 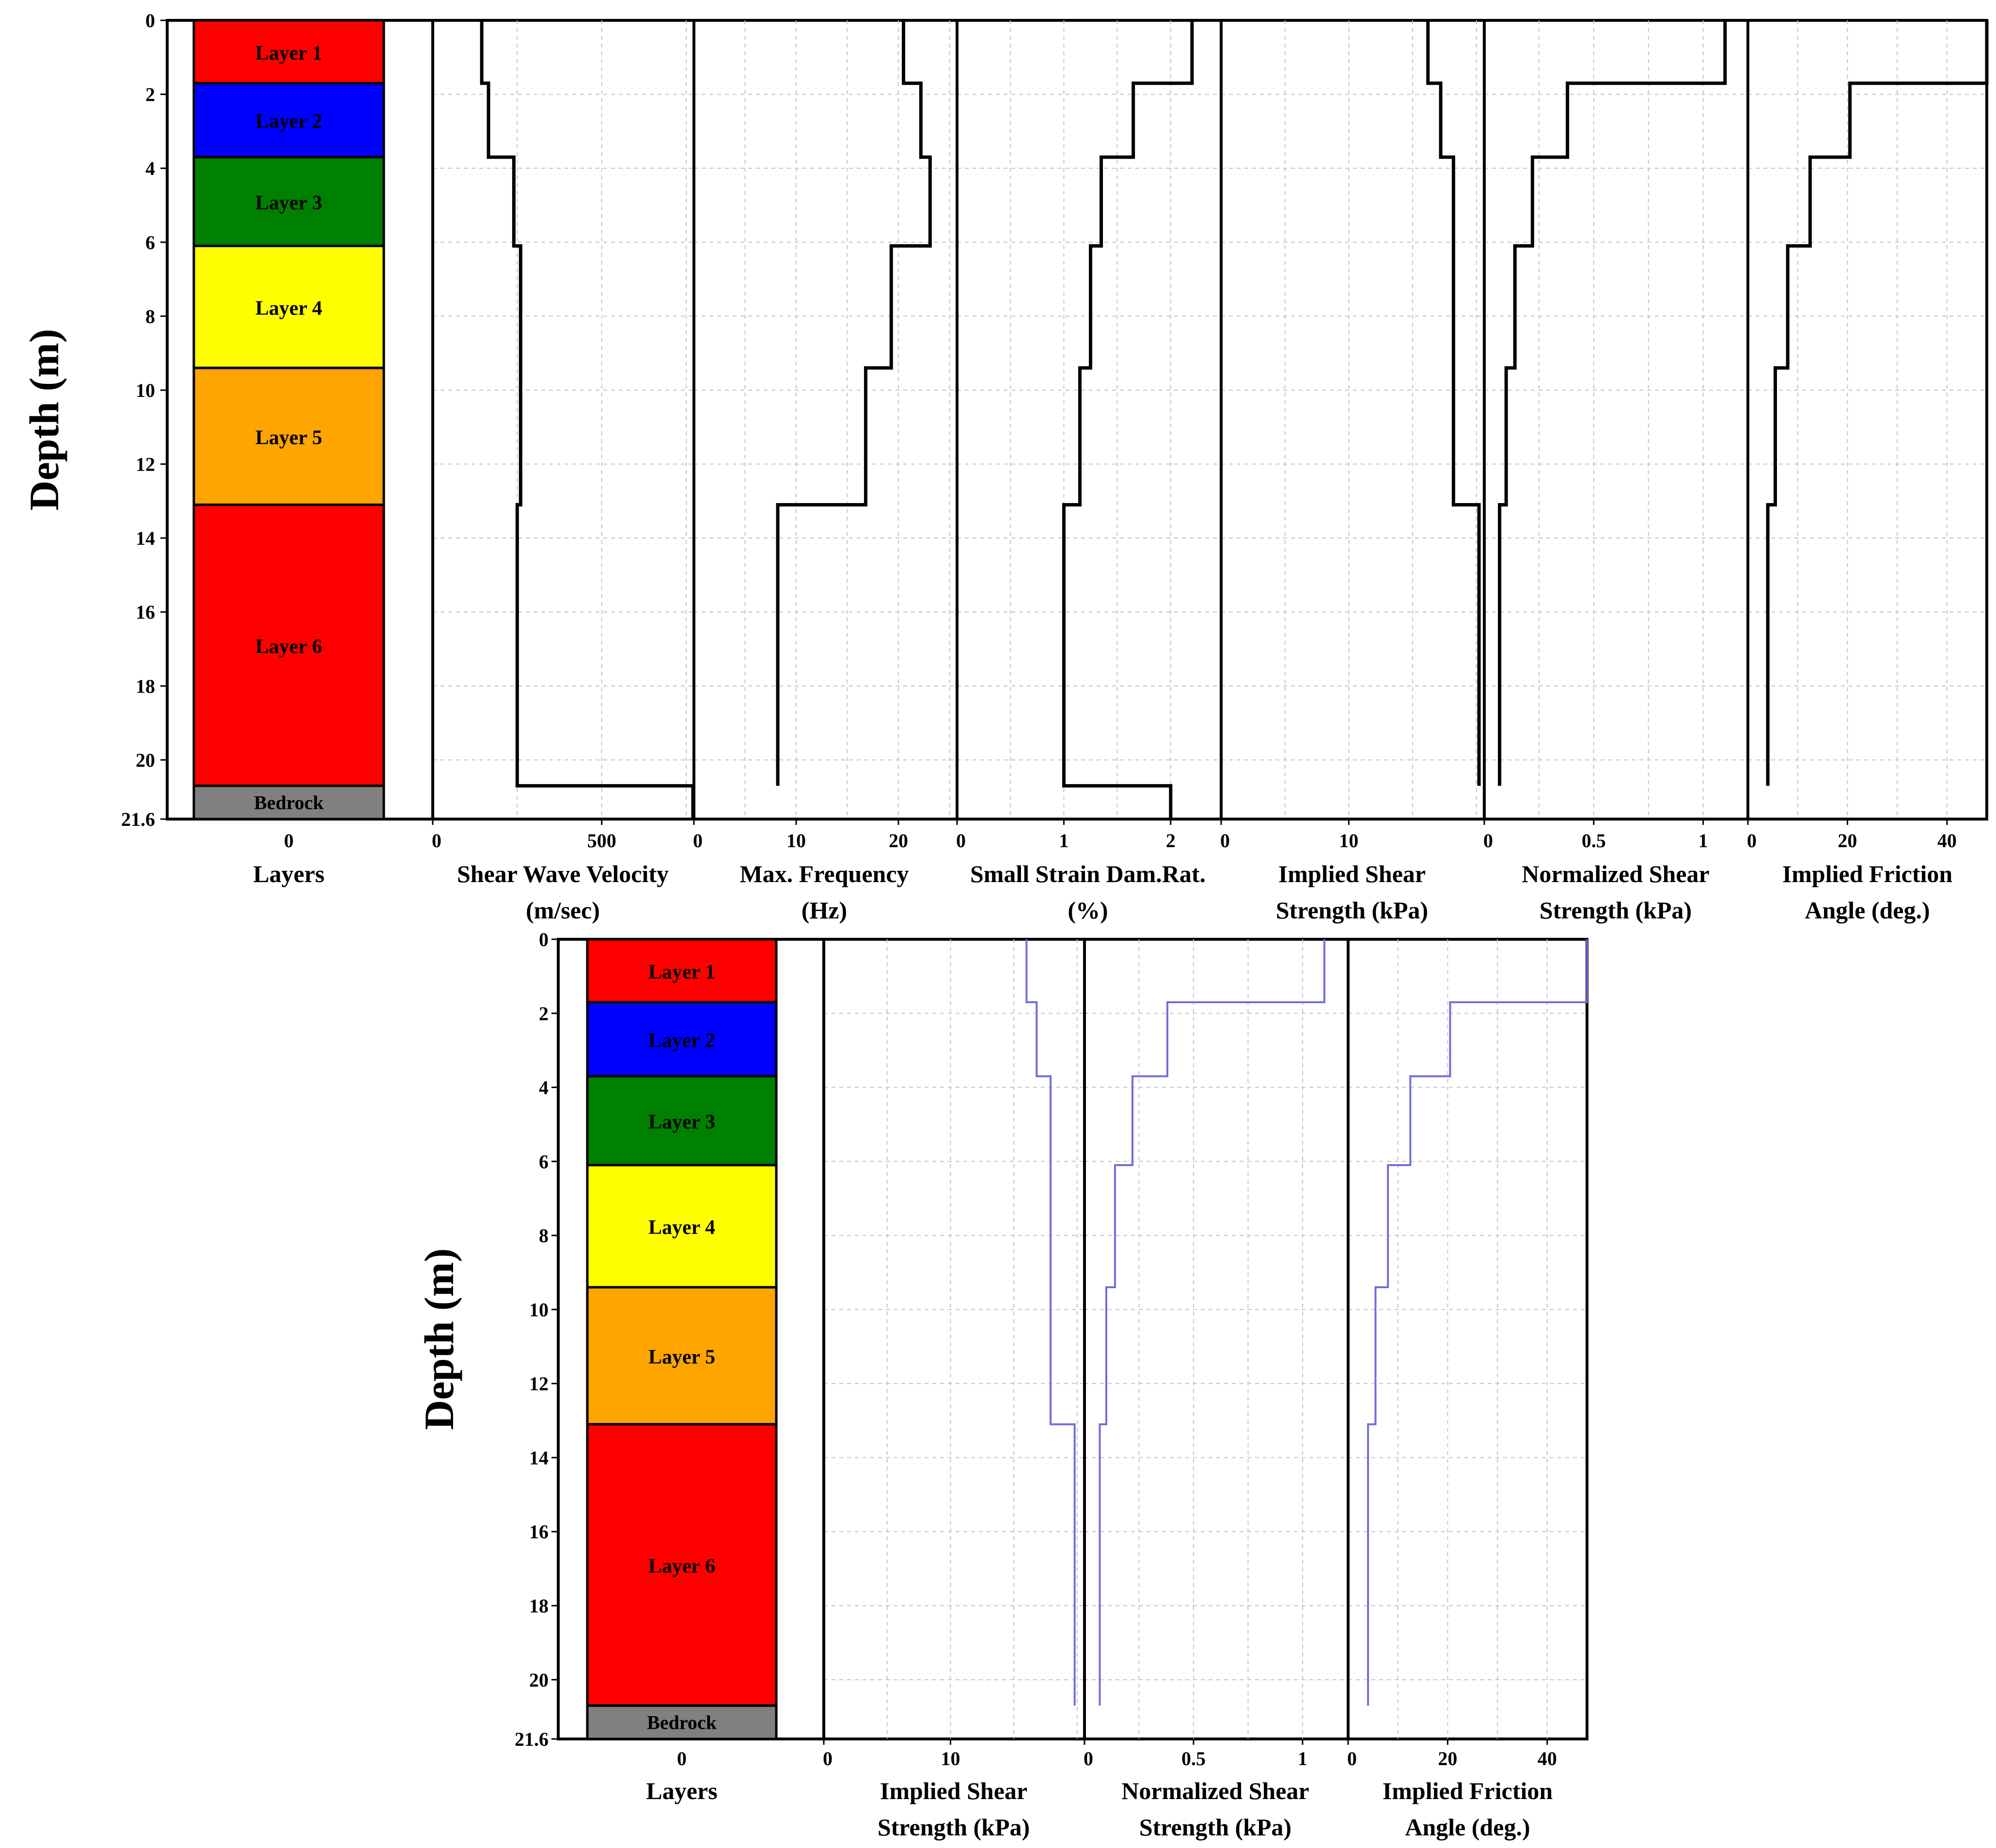 I want to click on x-axis-label: Small Strain Dam.Rat., so click(x=1088, y=873).